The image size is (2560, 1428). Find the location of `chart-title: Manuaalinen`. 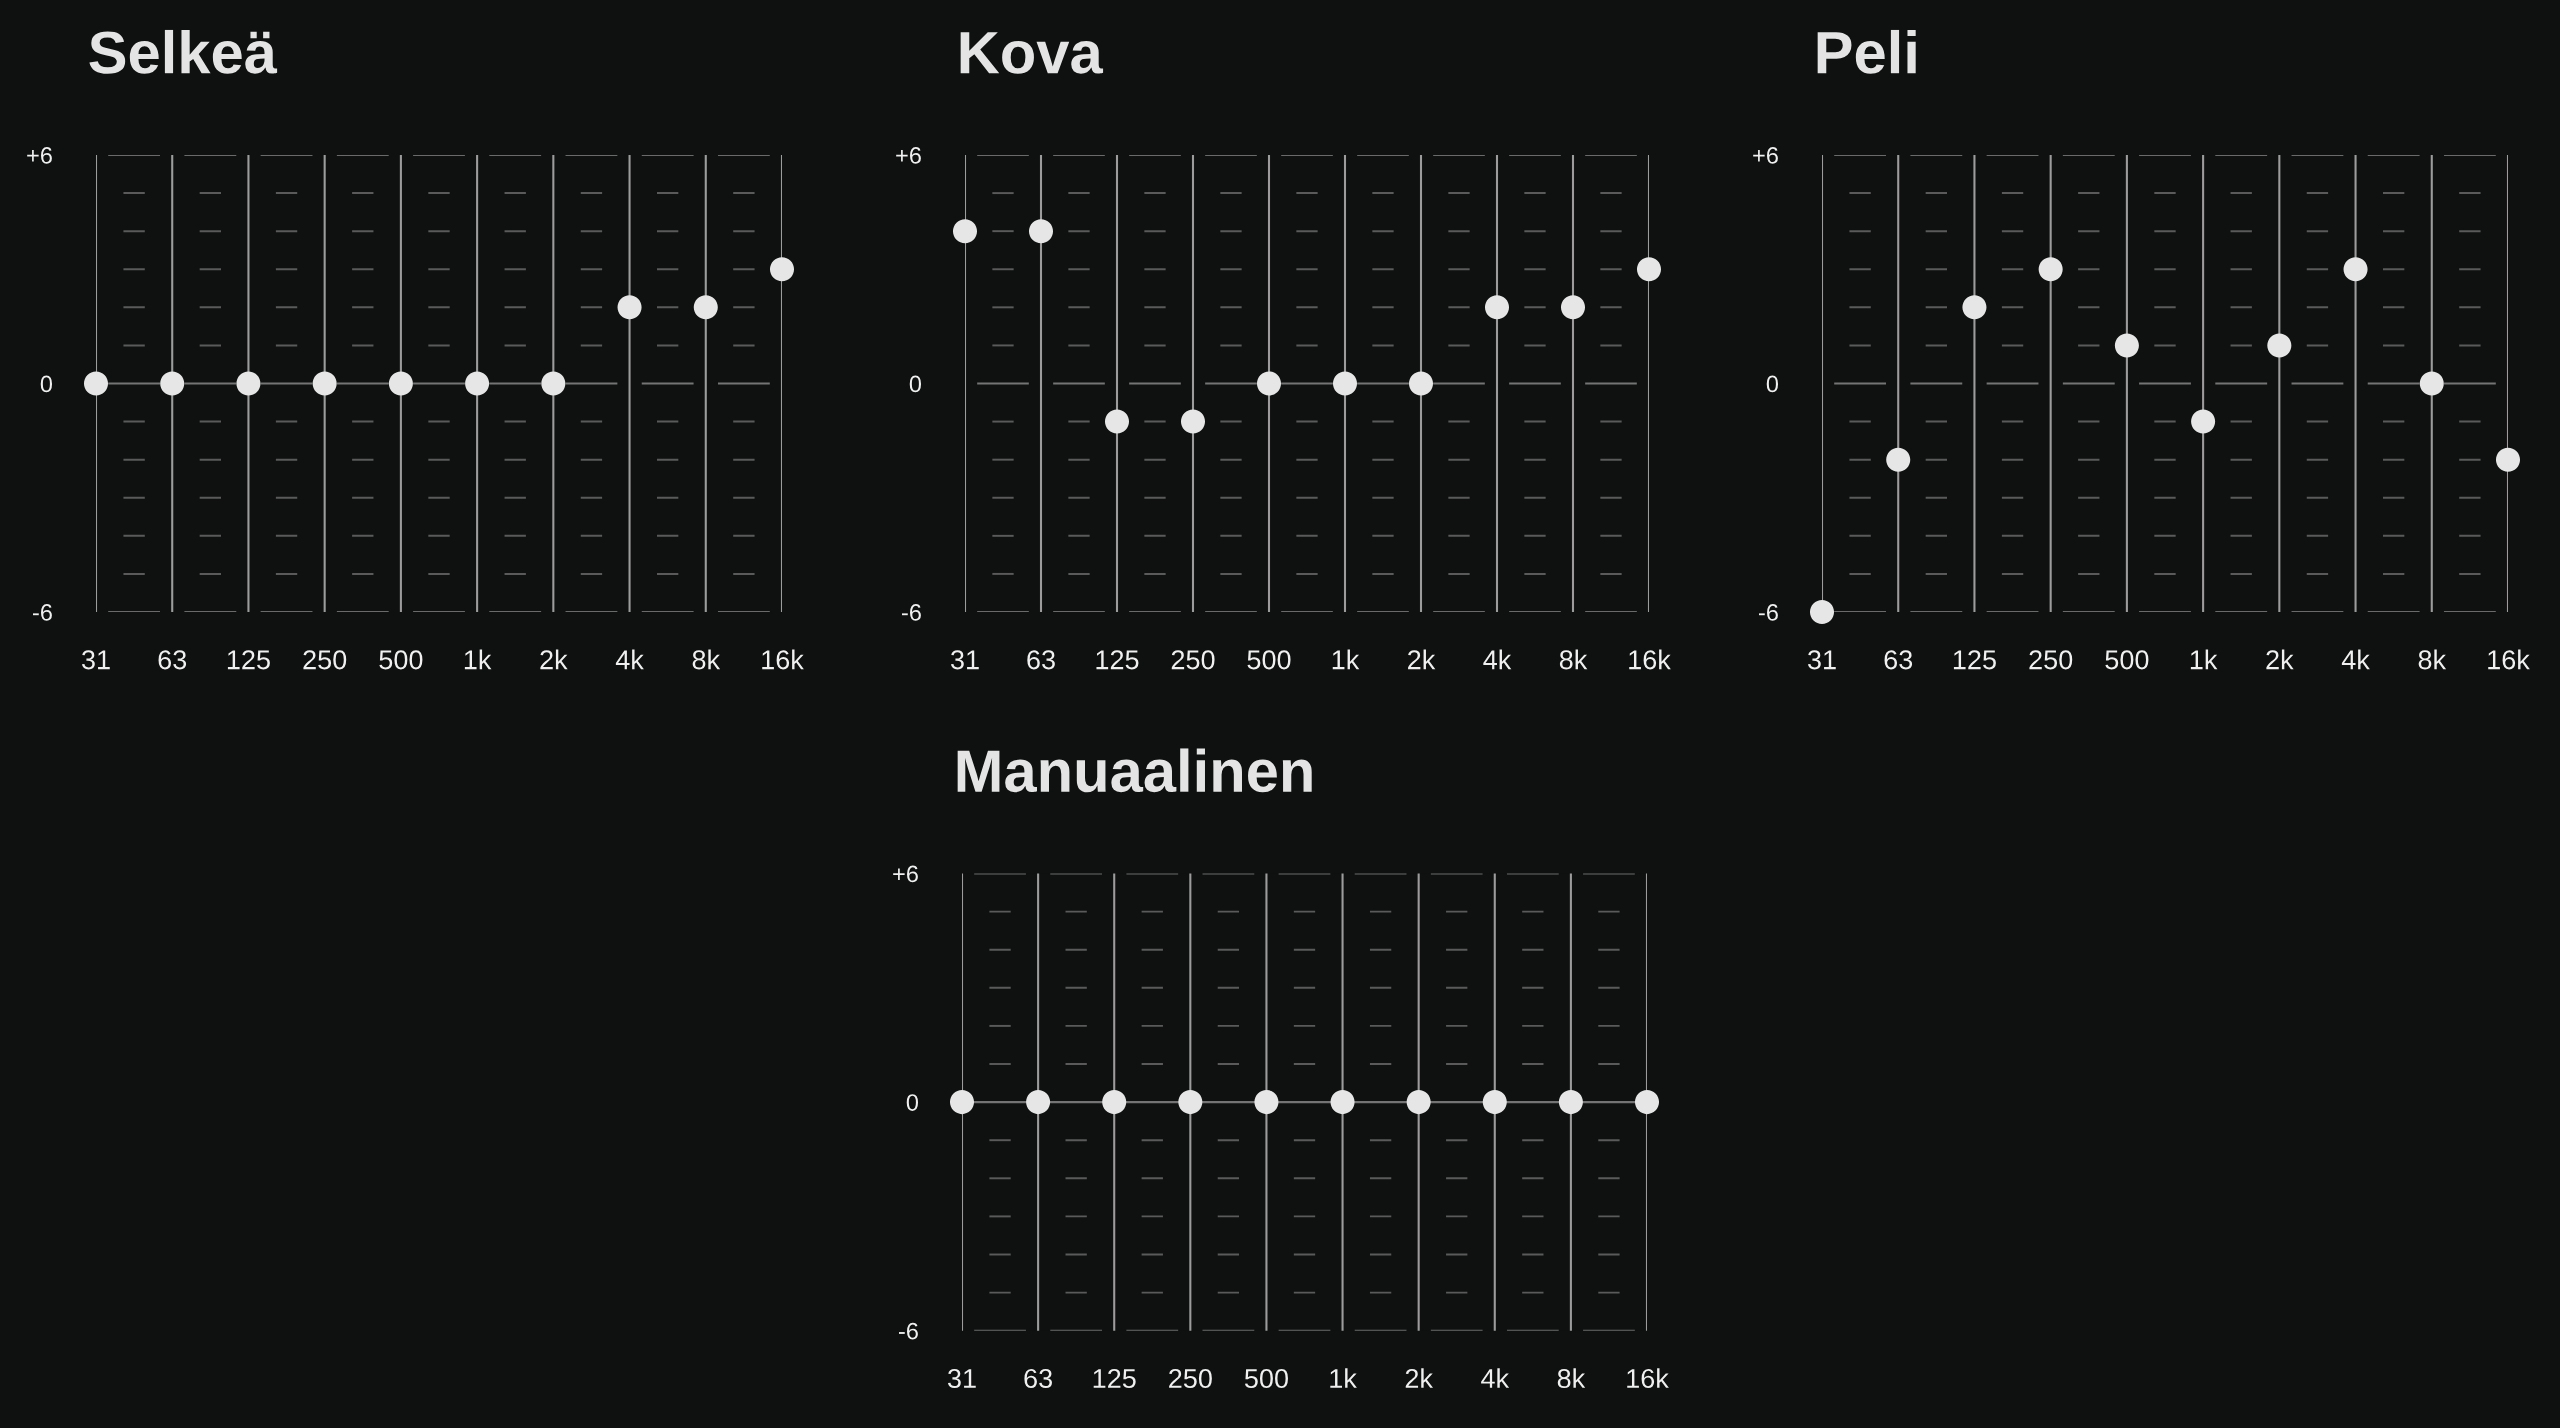

chart-title: Manuaalinen is located at coordinates (1134, 770).